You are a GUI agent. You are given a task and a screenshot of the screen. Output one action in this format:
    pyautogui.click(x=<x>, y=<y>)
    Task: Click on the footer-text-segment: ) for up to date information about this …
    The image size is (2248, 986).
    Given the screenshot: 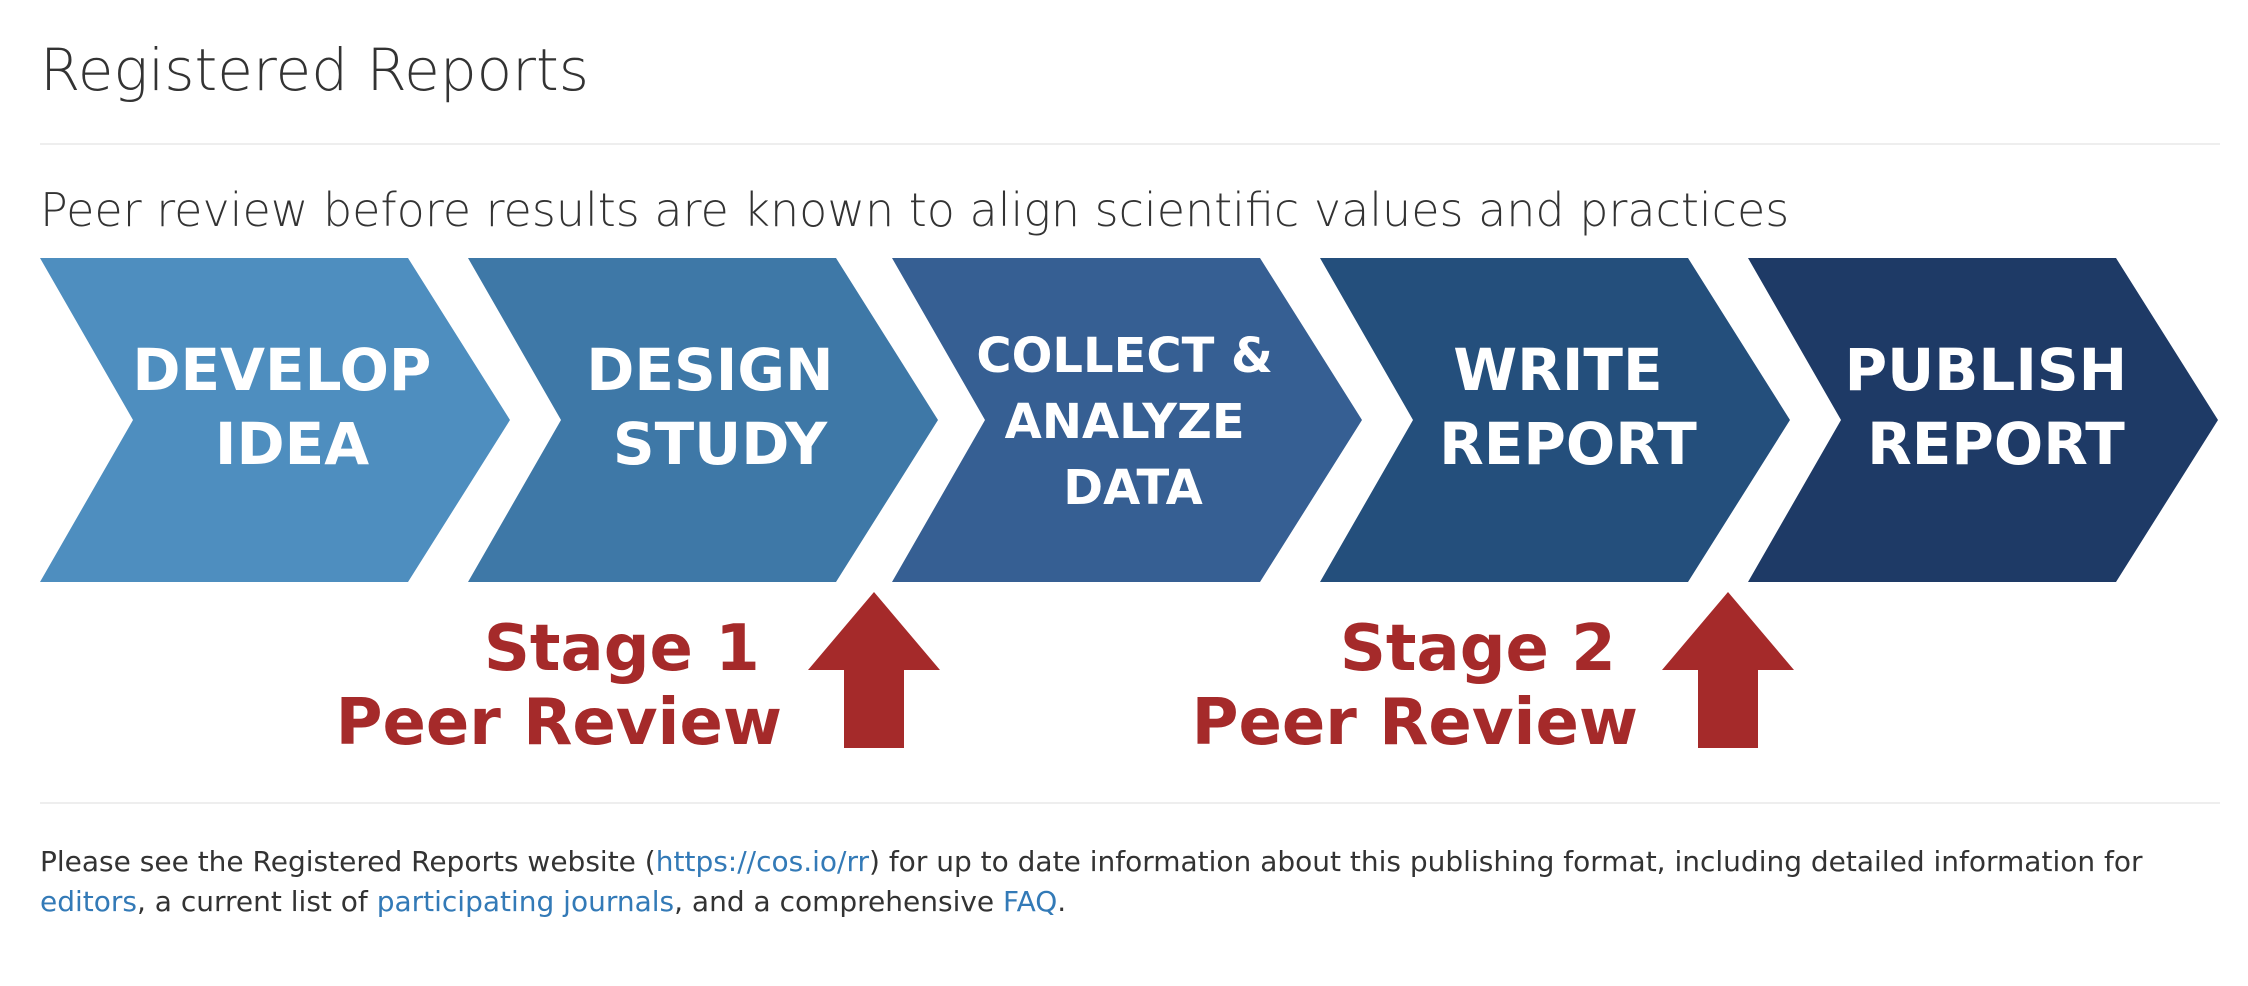 What is the action you would take?
    pyautogui.click(x=1506, y=861)
    